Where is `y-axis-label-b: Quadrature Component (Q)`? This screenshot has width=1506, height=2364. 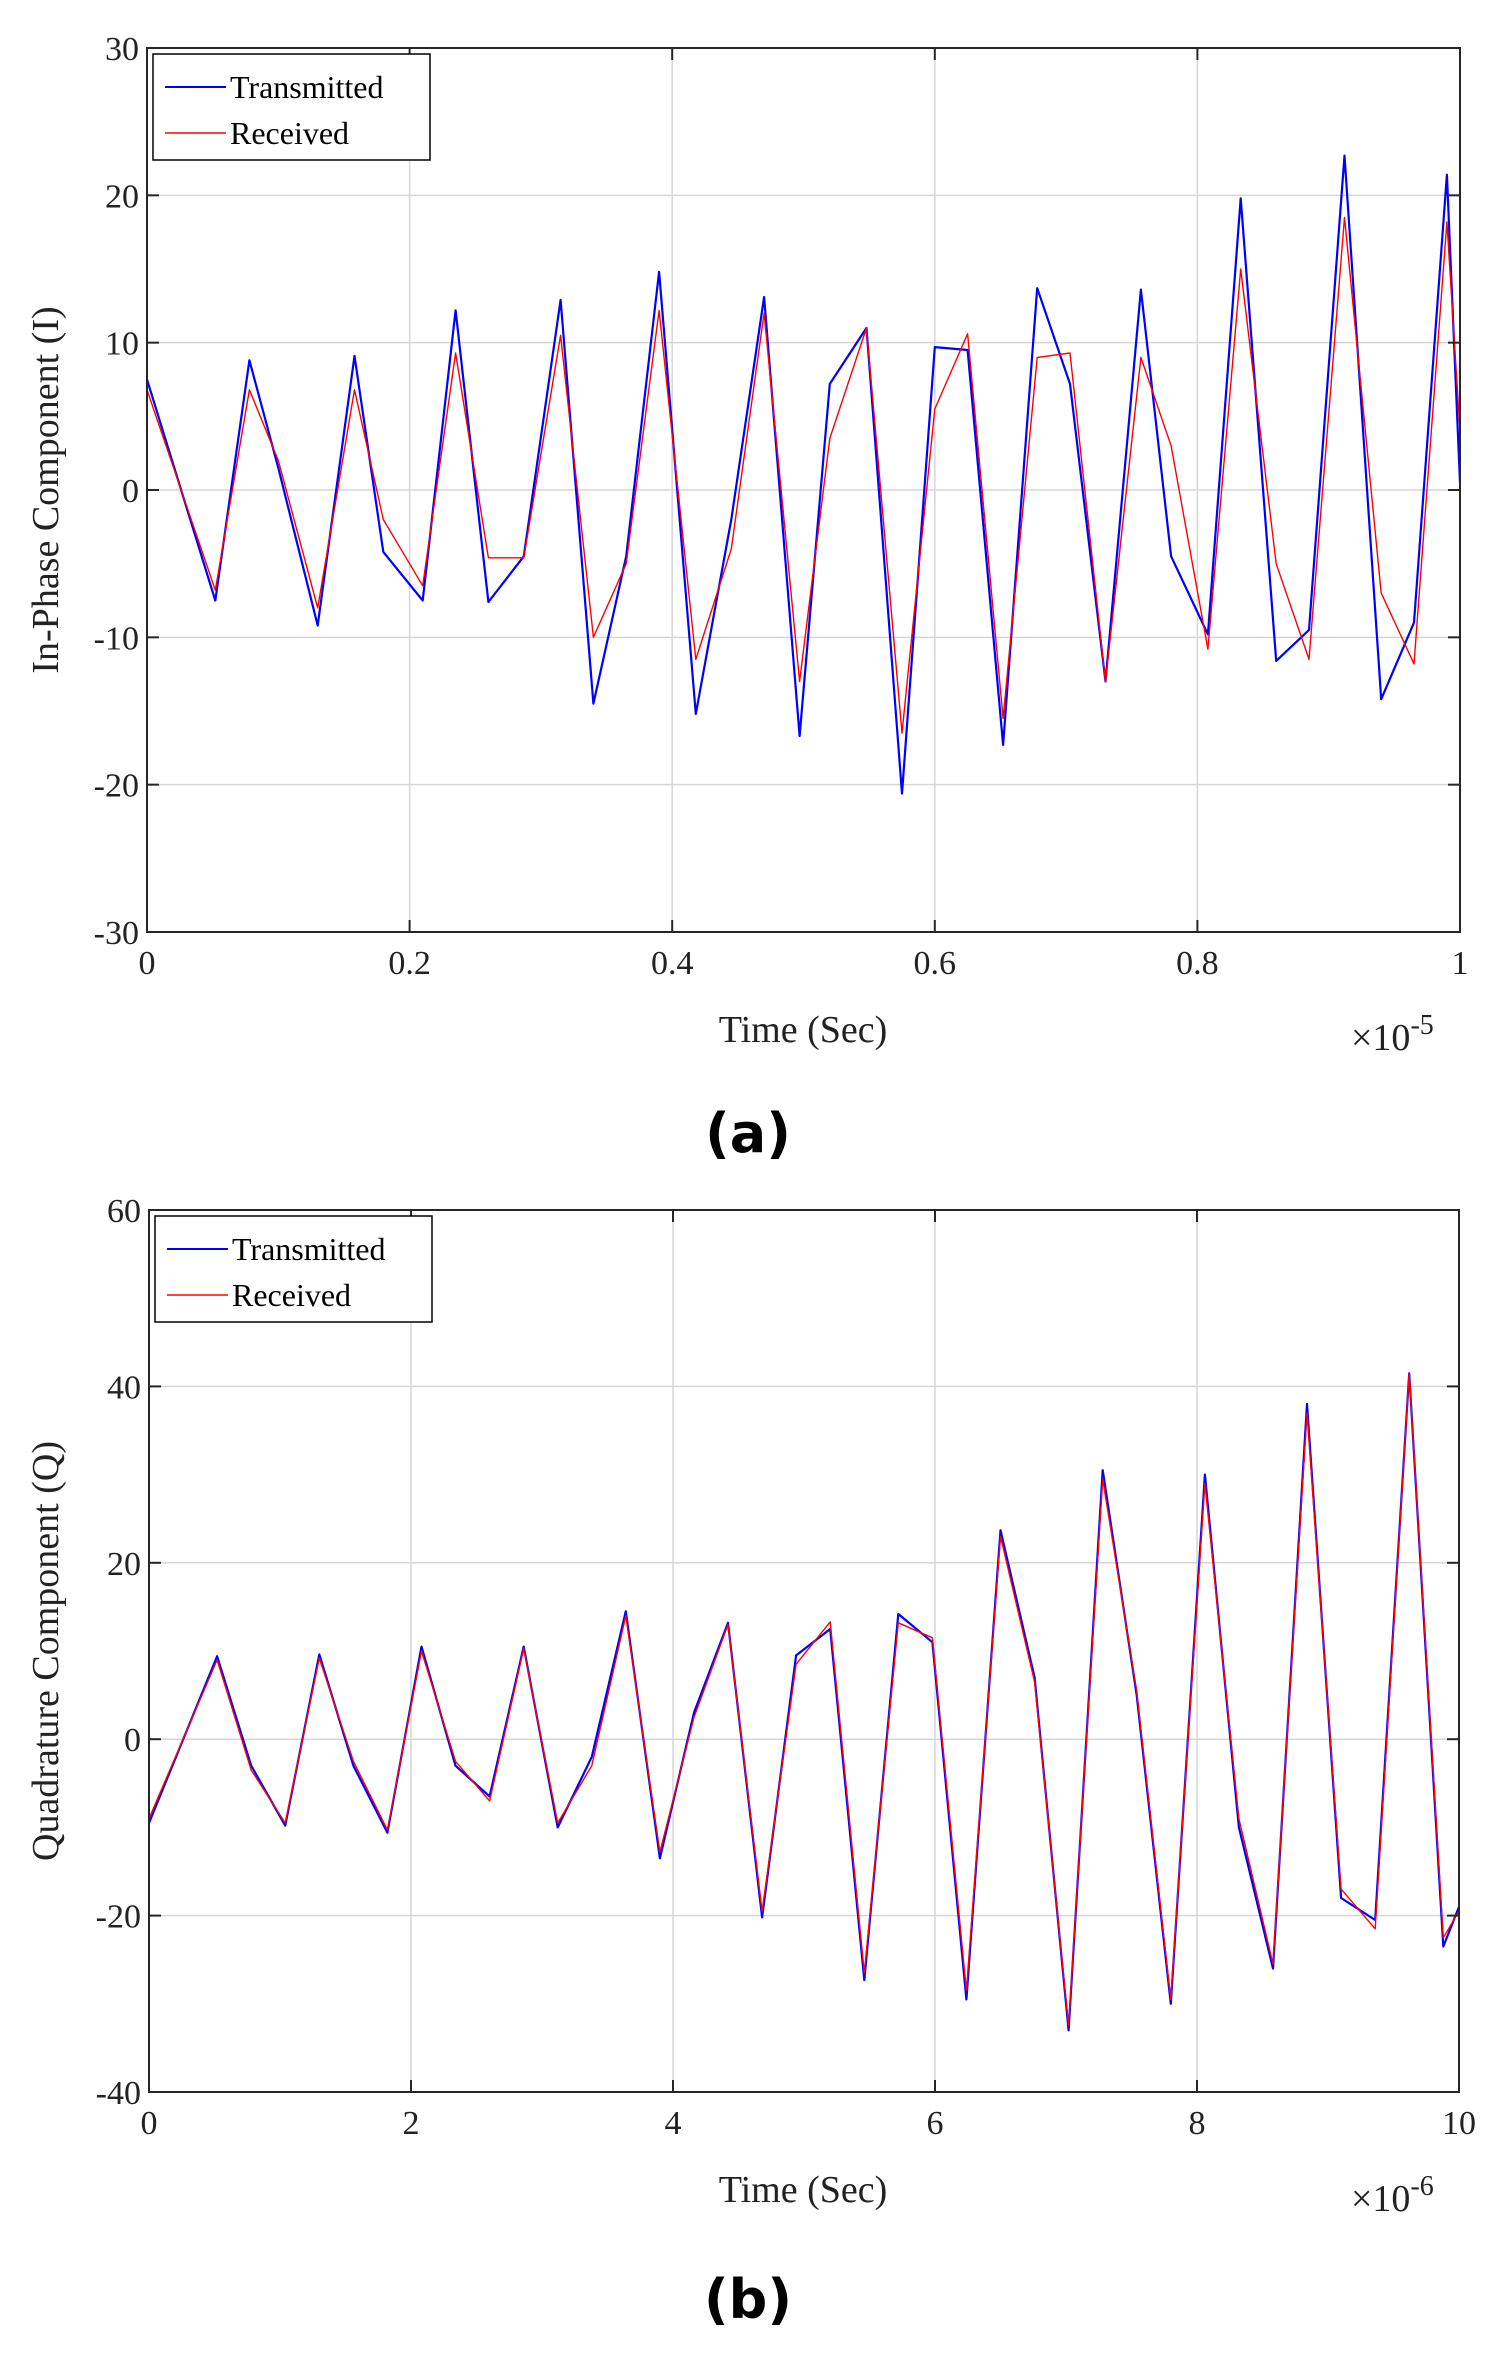 y-axis-label-b: Quadrature Component (Q) is located at coordinates (46, 1651).